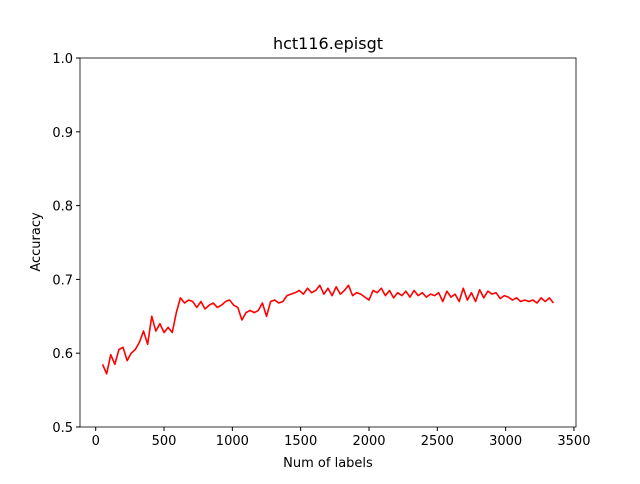 The image size is (640, 484). What do you see at coordinates (368, 441) in the screenshot?
I see `x-tick-label: 2000` at bounding box center [368, 441].